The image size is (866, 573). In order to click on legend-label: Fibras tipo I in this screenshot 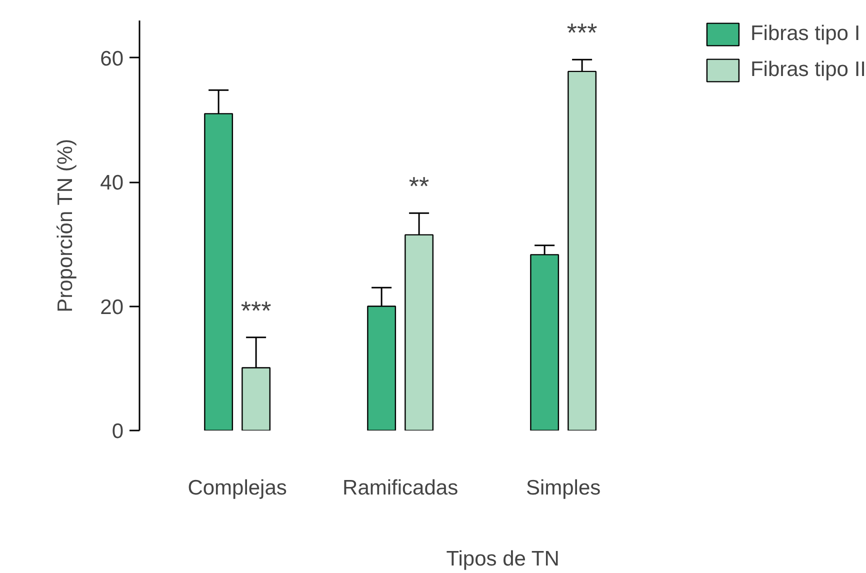, I will do `click(805, 34)`.